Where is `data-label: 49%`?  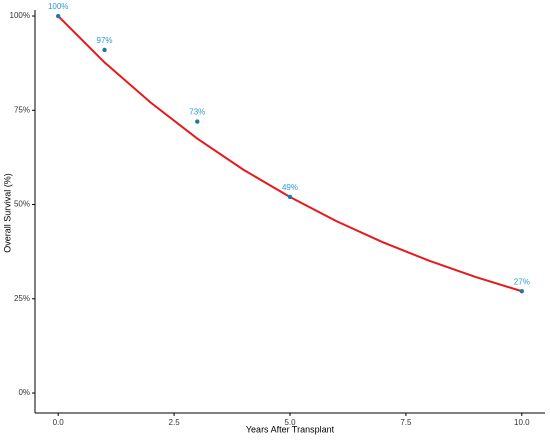 data-label: 49% is located at coordinates (290, 187).